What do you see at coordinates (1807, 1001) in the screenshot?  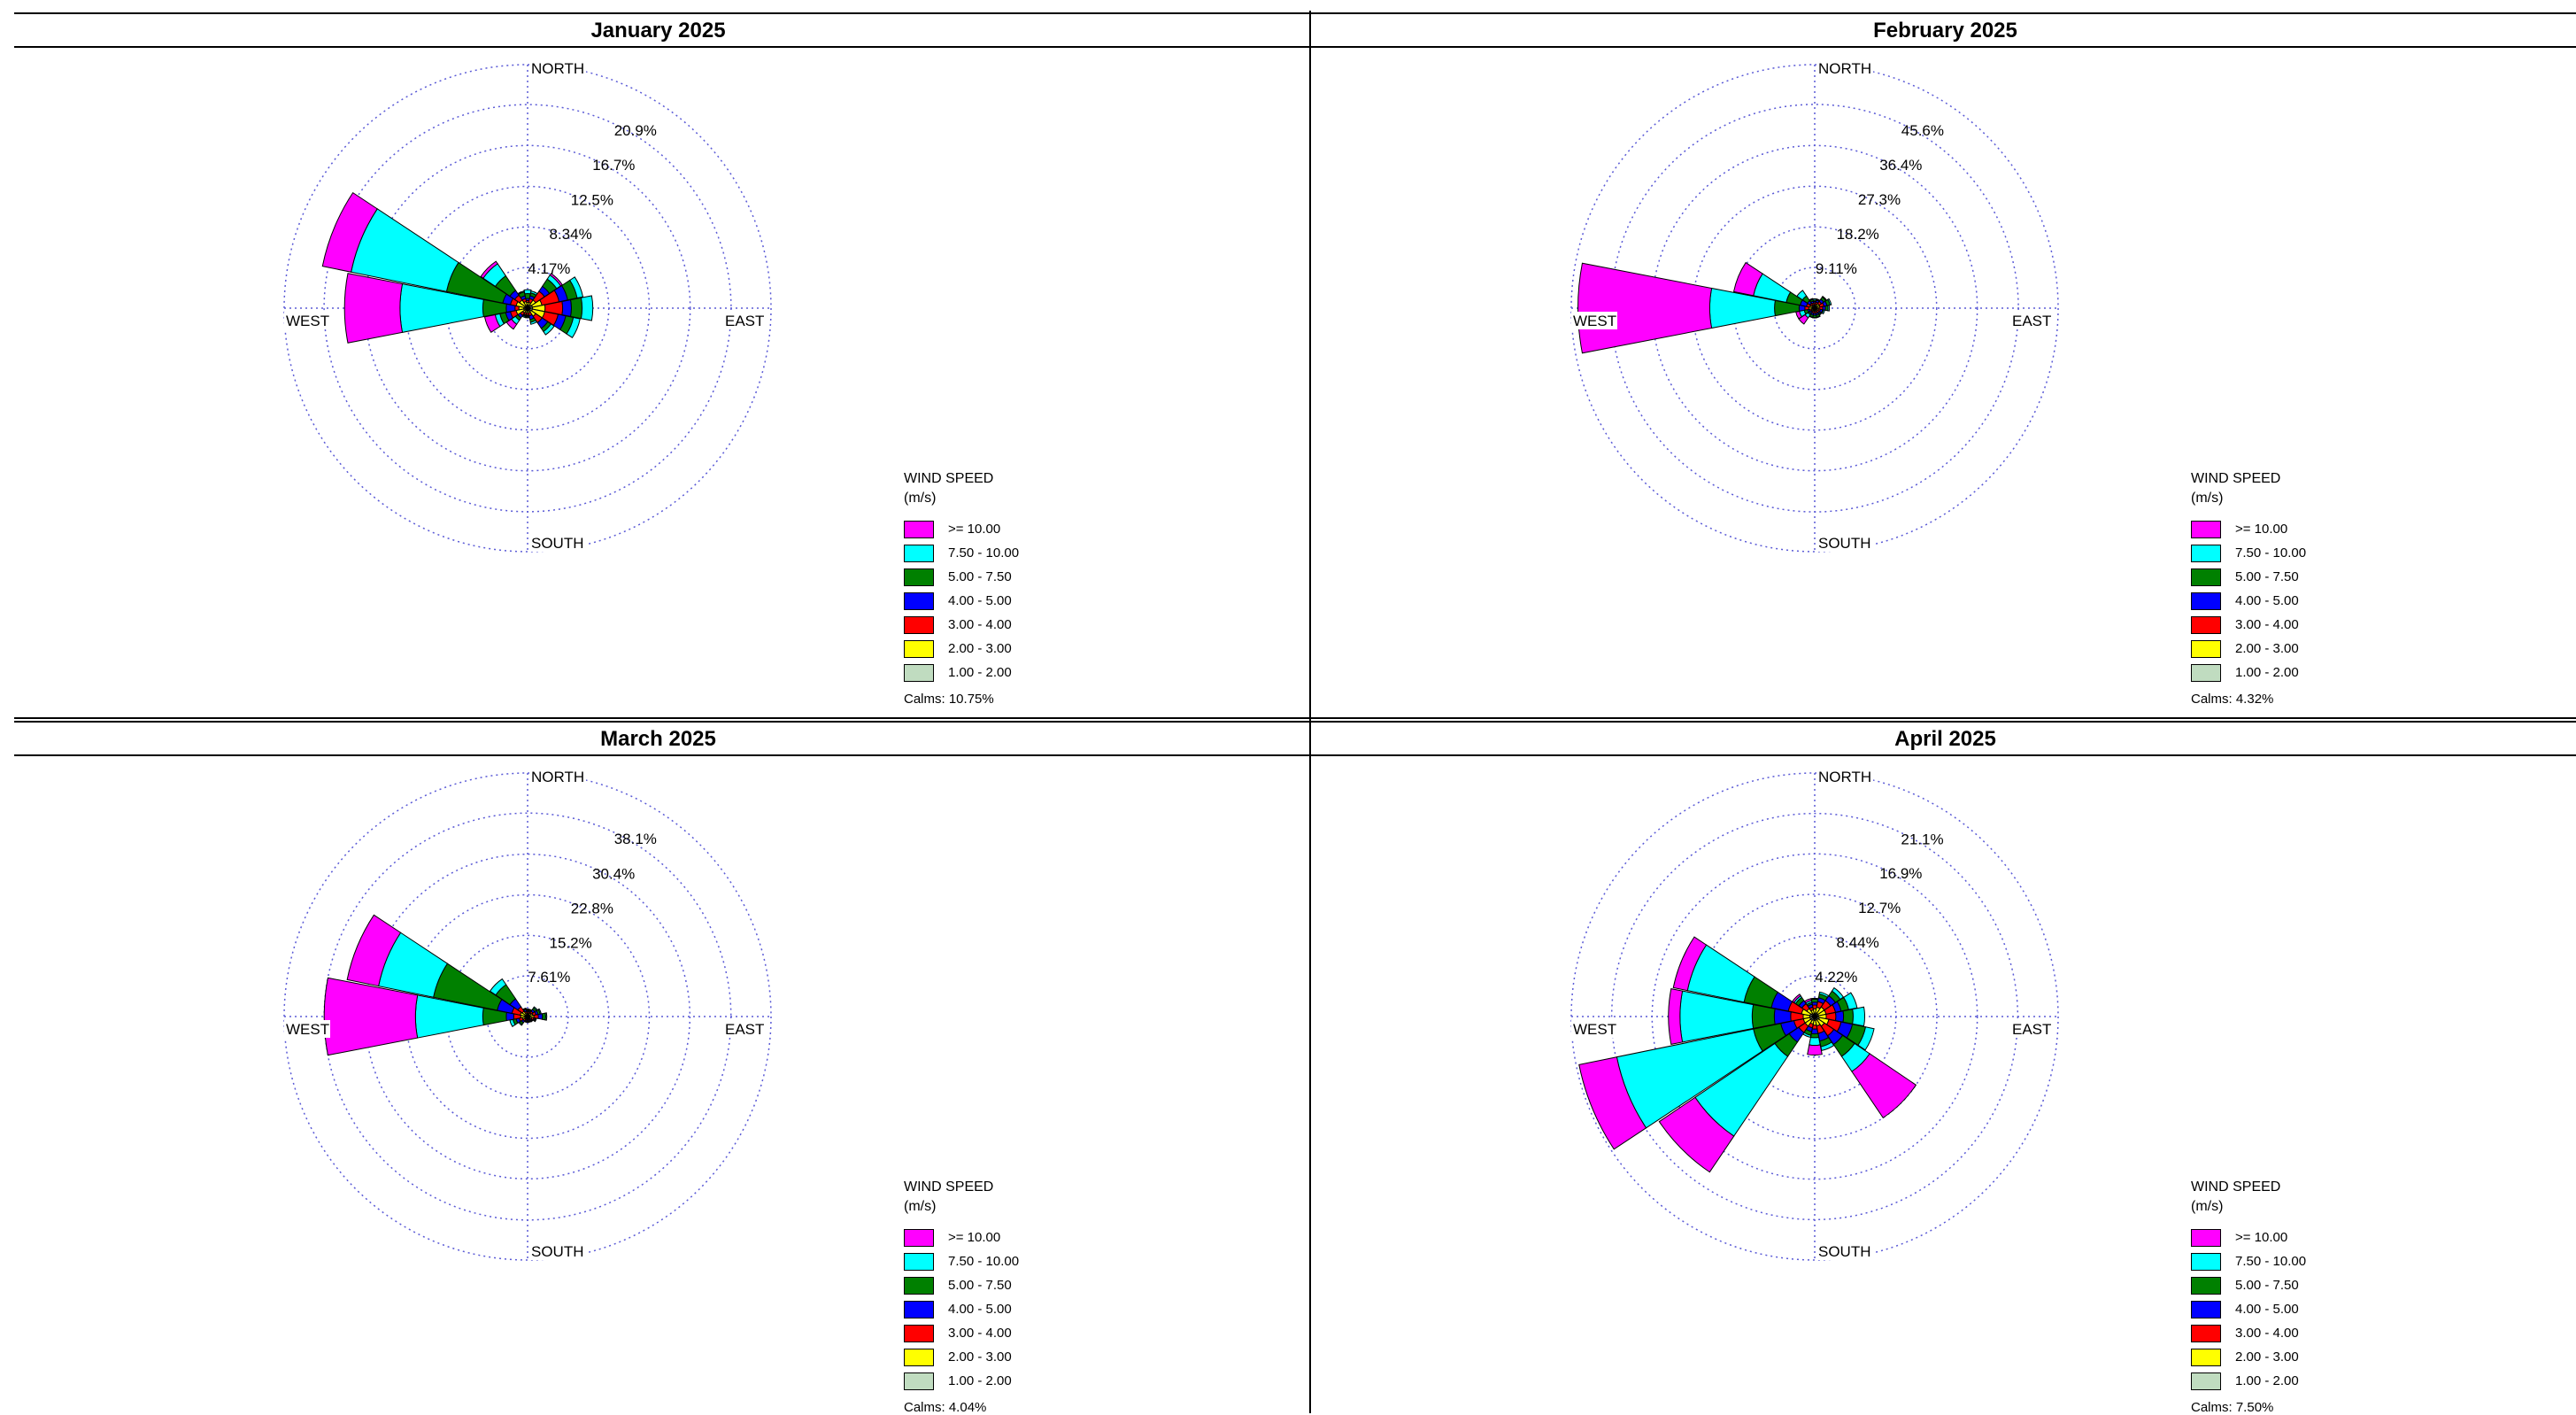 I see `petal-segment-337.5-bin-6` at bounding box center [1807, 1001].